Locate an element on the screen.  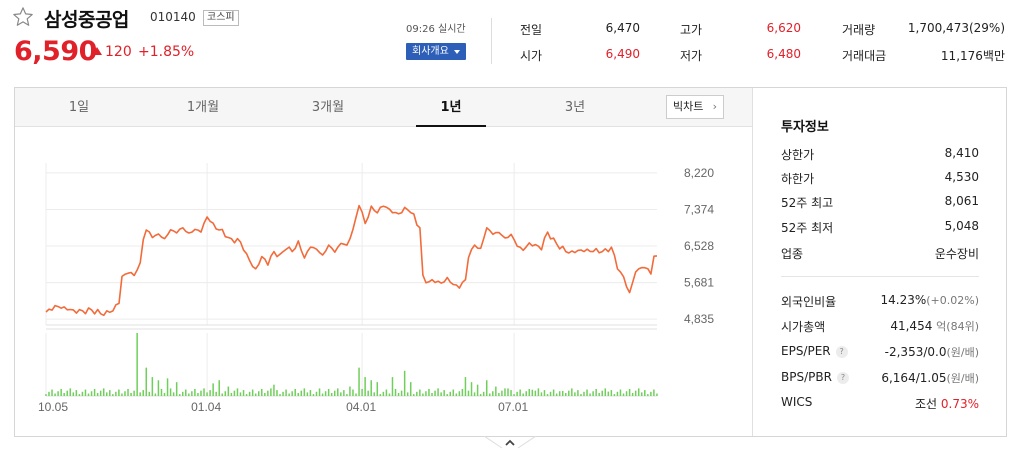
info-row-eps-per: EPS/PER? -2,353/0.0(원/배) is located at coordinates (880, 352).